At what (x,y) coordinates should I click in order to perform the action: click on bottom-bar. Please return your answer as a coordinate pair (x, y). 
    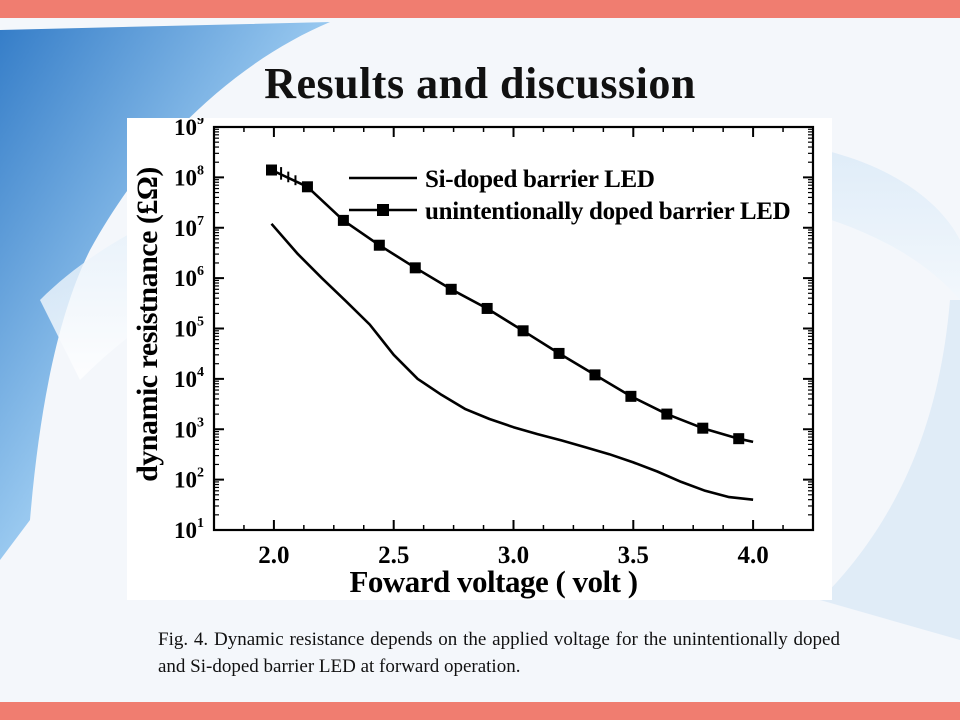
    Looking at the image, I should click on (480, 711).